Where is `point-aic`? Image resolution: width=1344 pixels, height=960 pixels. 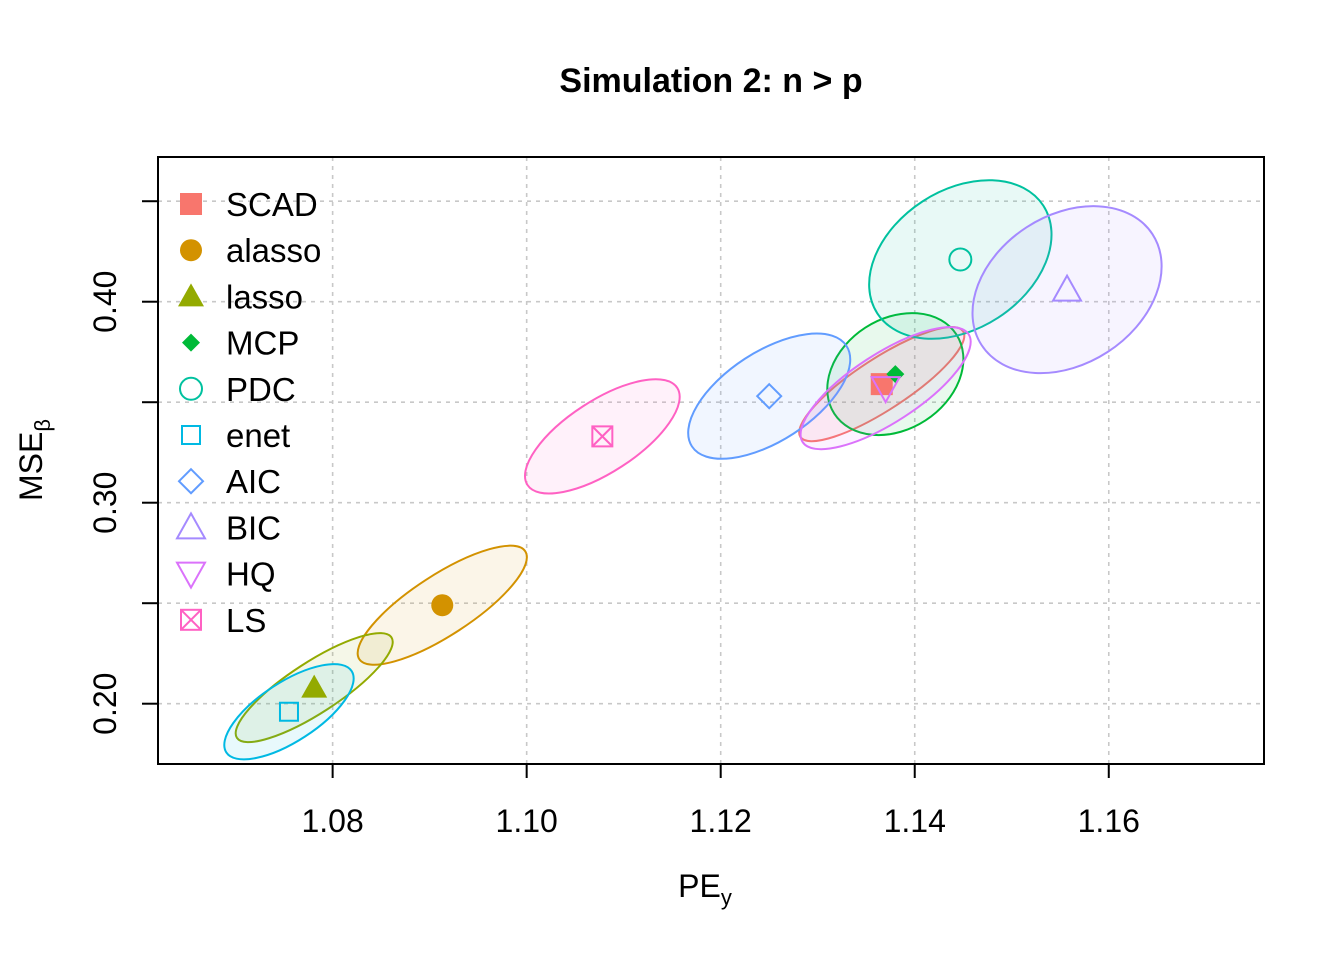
point-aic is located at coordinates (769, 396).